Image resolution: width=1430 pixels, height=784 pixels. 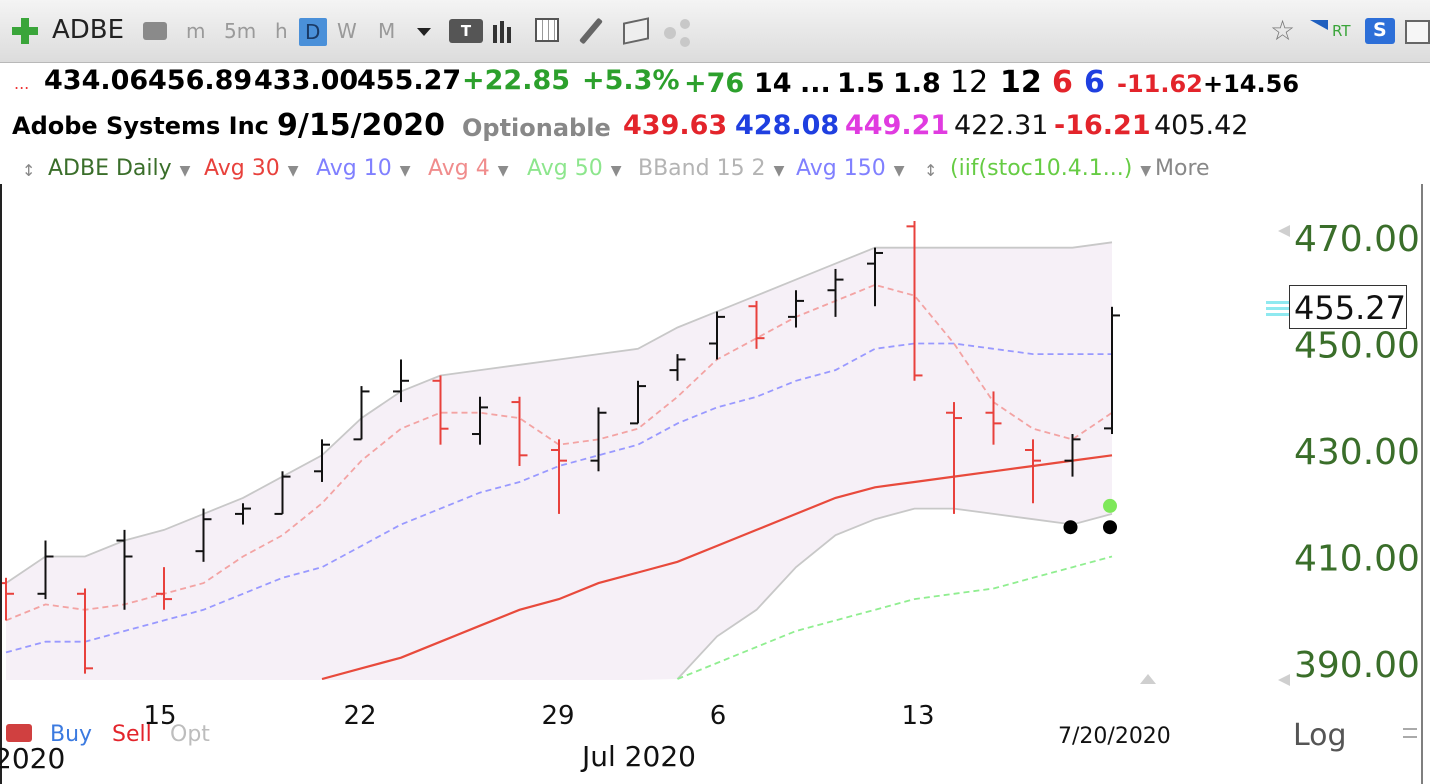 What do you see at coordinates (387, 31) in the screenshot?
I see `interval-m-monthly-button: M` at bounding box center [387, 31].